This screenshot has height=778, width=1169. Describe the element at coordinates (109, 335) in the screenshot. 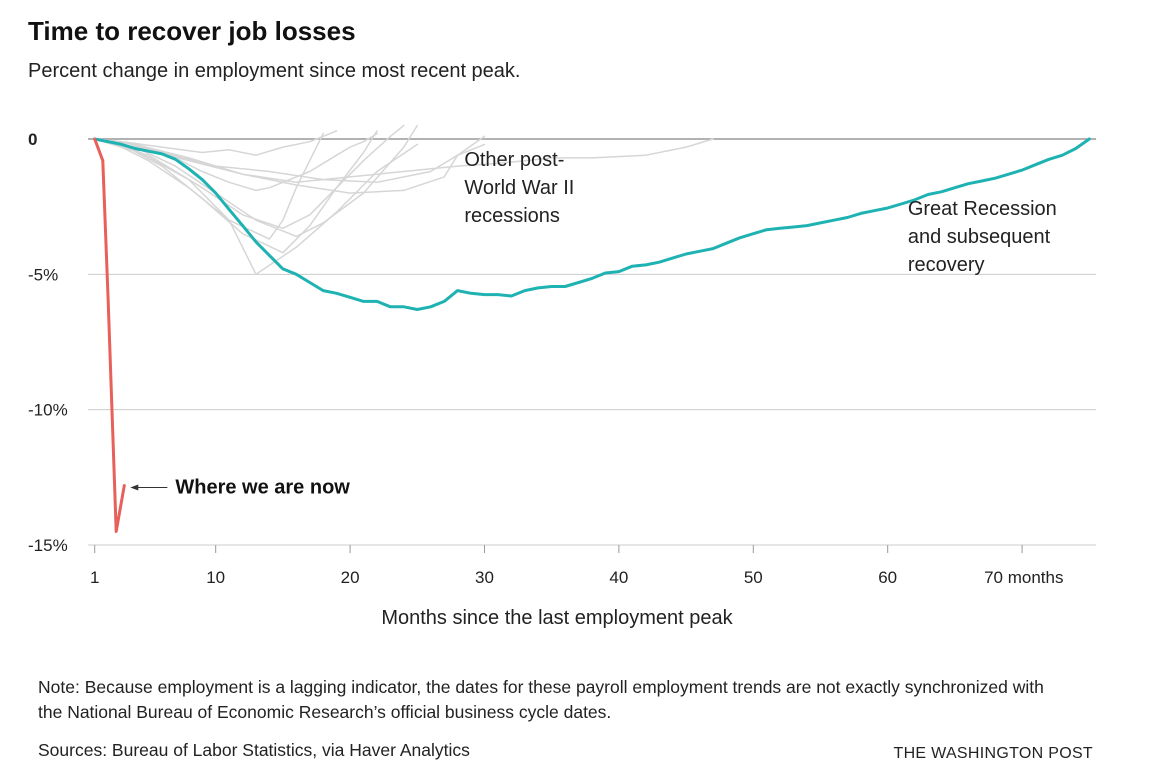

I see `current-recession-line` at that location.